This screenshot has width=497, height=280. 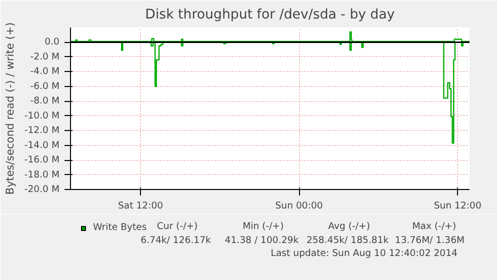 What do you see at coordinates (45, 72) in the screenshot?
I see `y-tick-label: -4.0 M` at bounding box center [45, 72].